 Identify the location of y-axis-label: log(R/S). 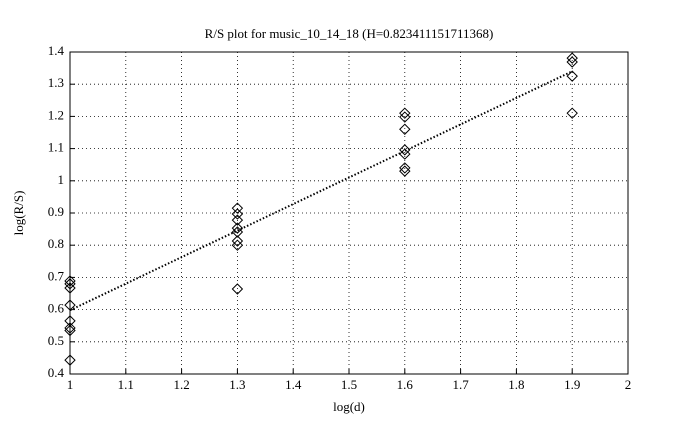
(18, 213).